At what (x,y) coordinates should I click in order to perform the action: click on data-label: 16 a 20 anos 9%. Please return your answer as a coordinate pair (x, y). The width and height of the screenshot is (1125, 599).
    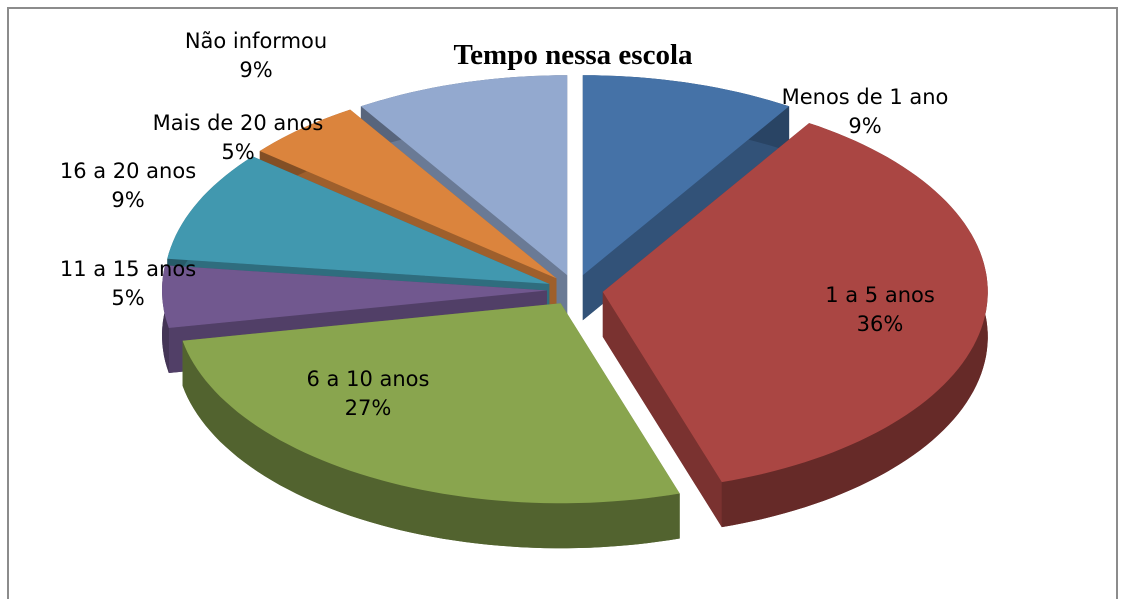
    Looking at the image, I should click on (128, 185).